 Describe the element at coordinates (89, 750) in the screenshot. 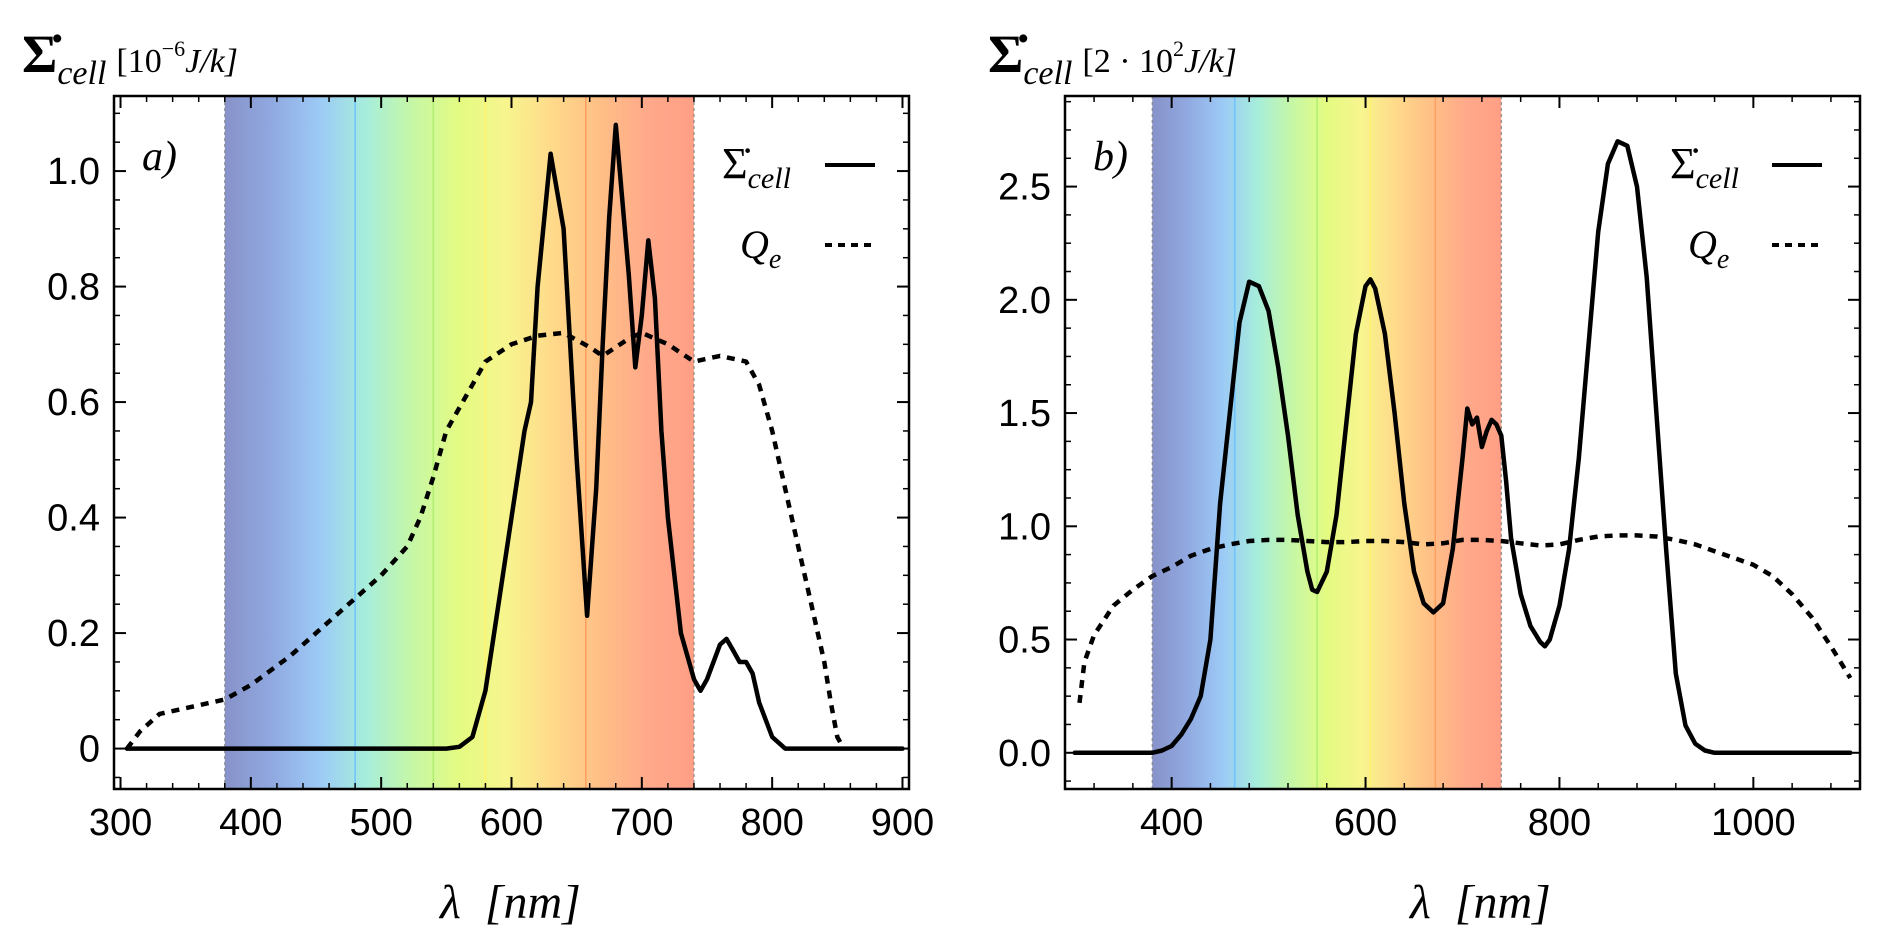

I see `y-tick-label: 0` at that location.